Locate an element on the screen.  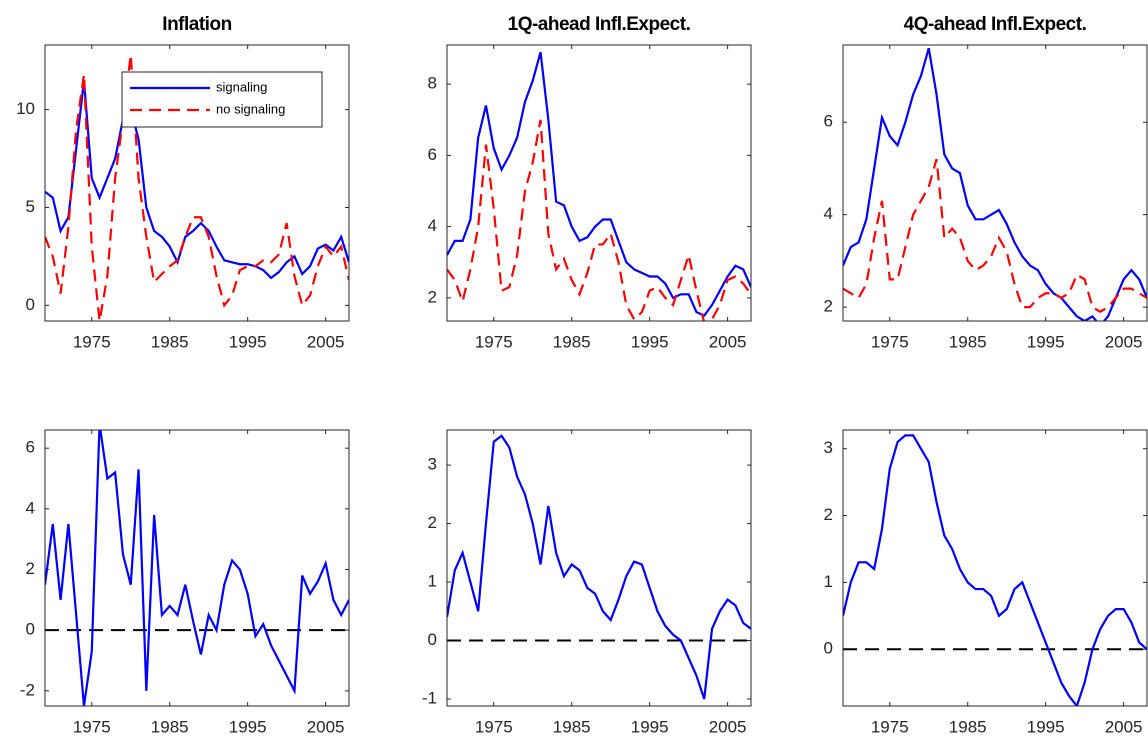
legend: signaling no signaling is located at coordinates (222, 99).